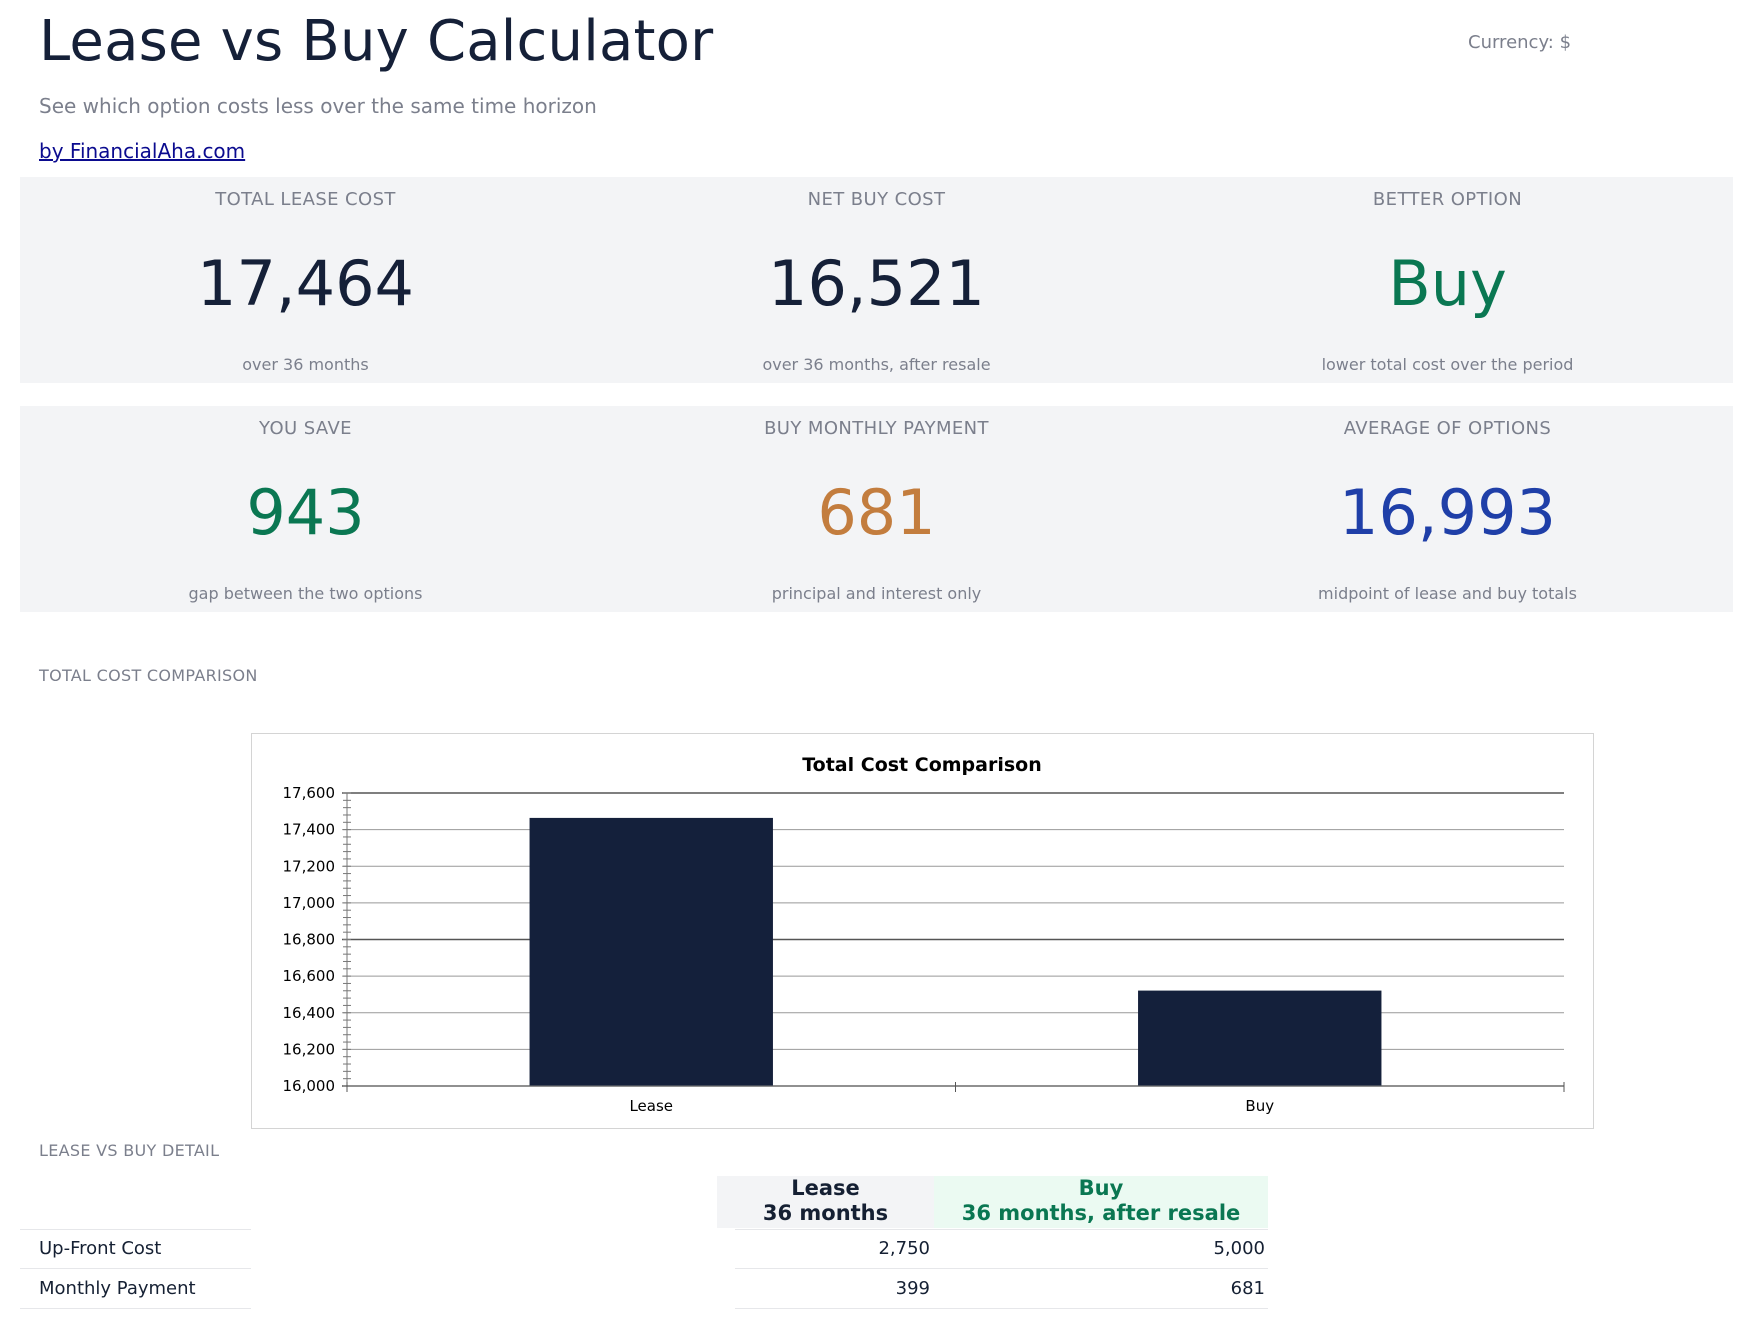 The image size is (1748, 1327). I want to click on card-note: gap between the two options, so click(305, 593).